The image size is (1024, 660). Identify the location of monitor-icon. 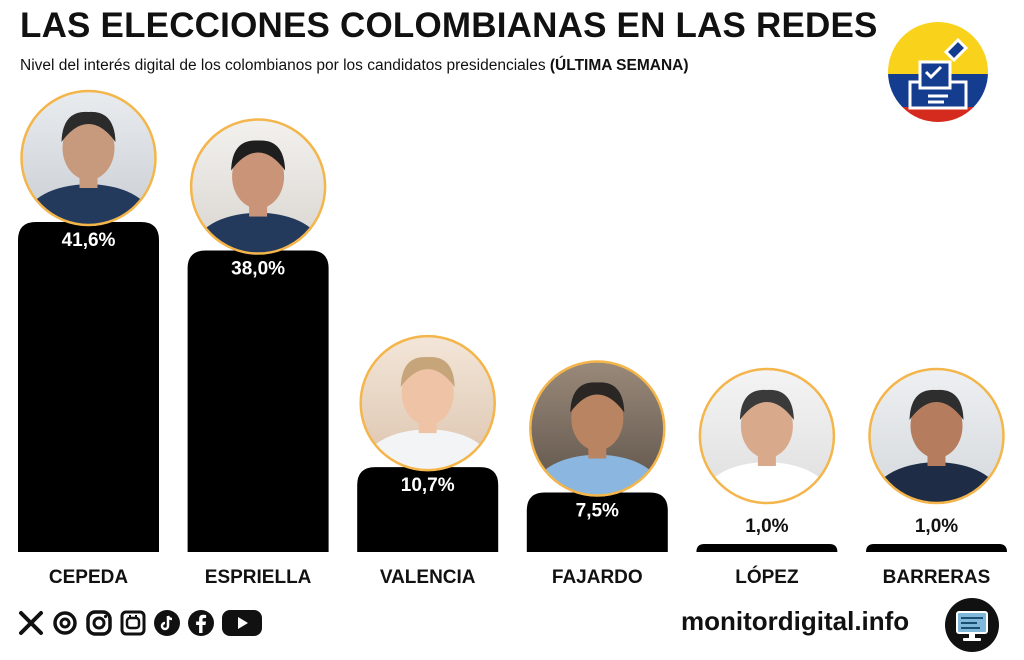
(972, 625).